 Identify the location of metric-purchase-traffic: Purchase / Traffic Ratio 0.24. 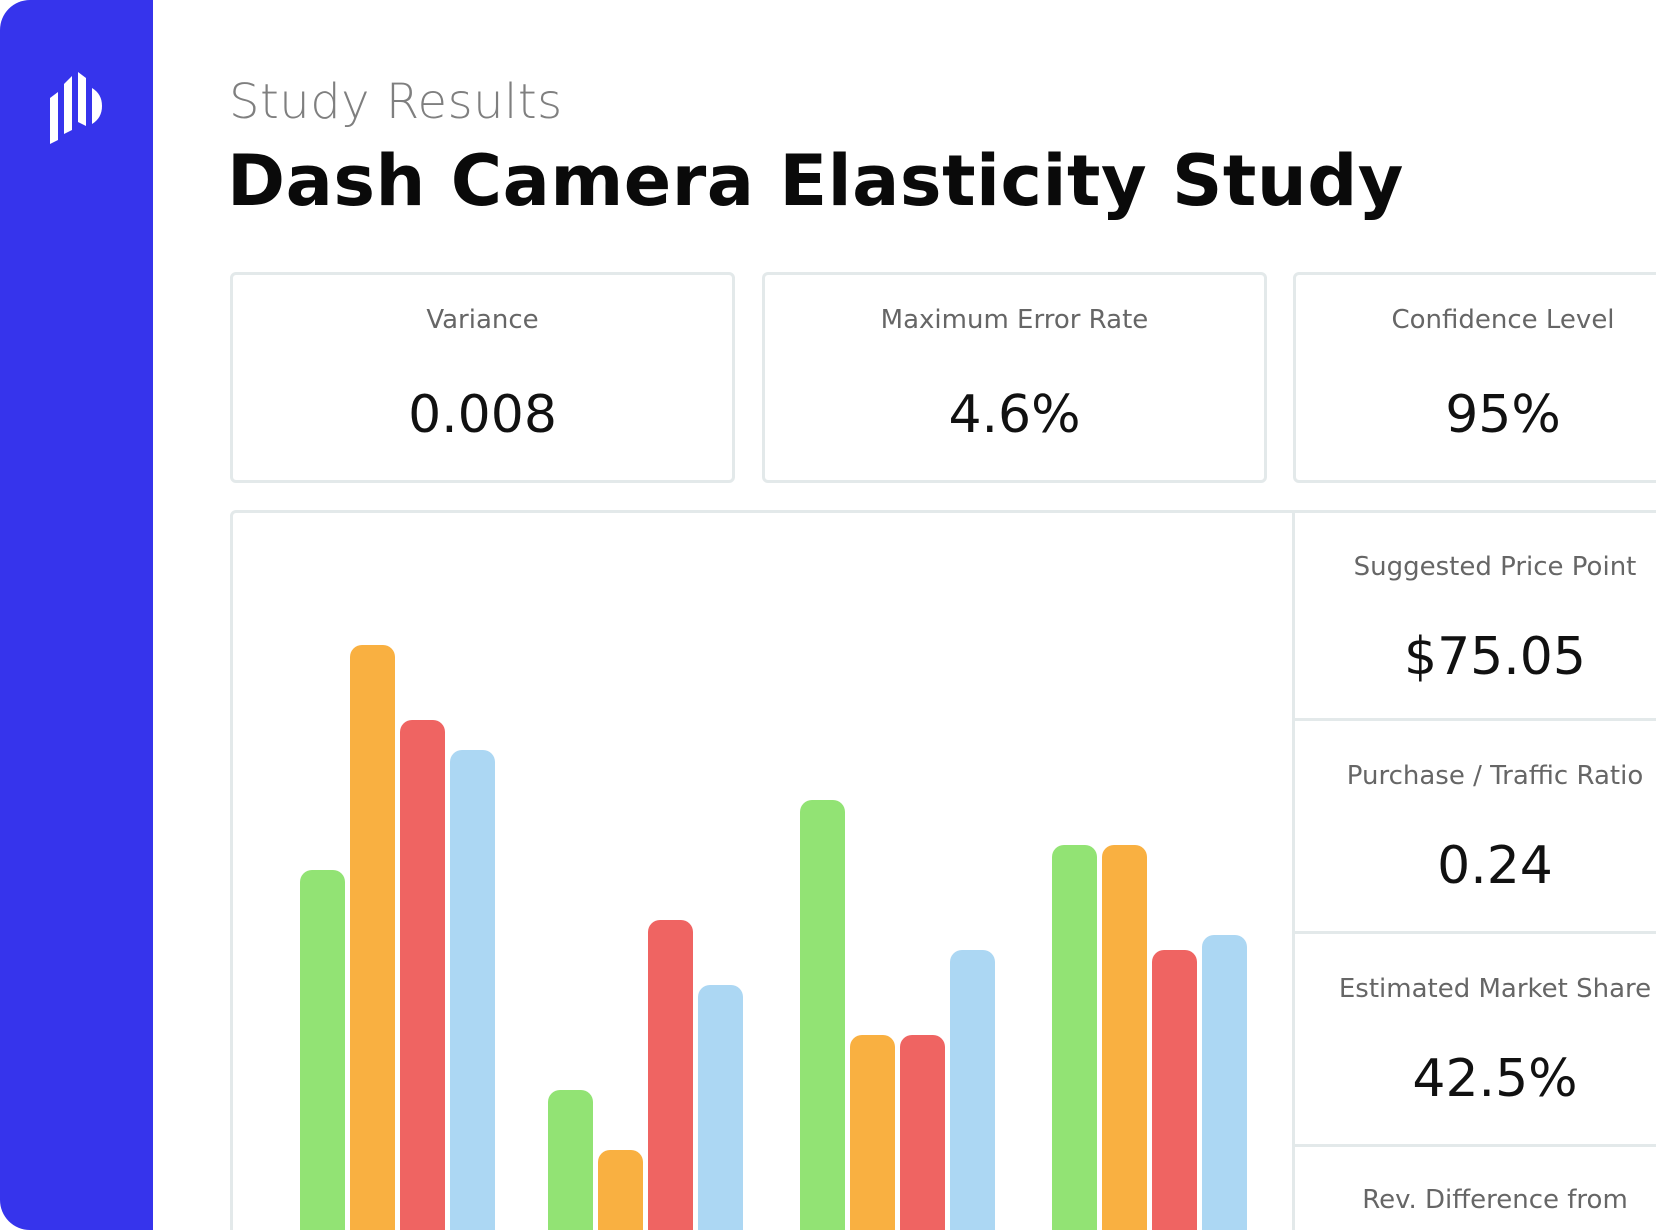
(1475, 826).